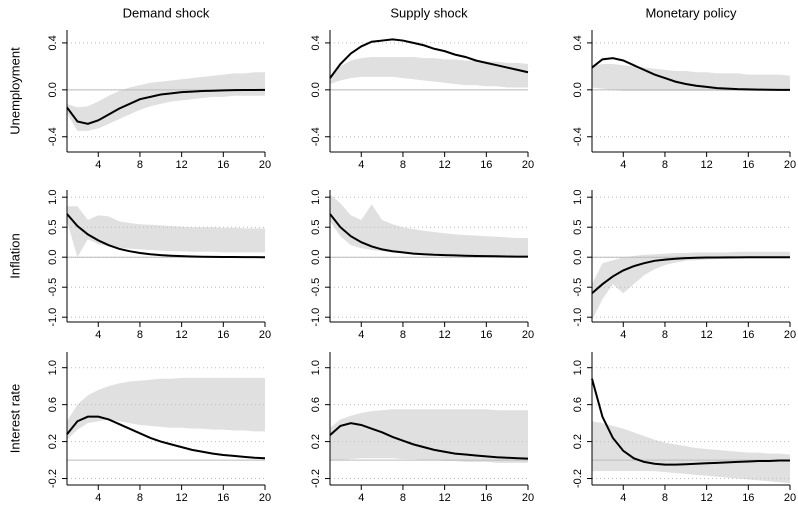  What do you see at coordinates (14, 256) in the screenshot?
I see `row-label: Inflation` at bounding box center [14, 256].